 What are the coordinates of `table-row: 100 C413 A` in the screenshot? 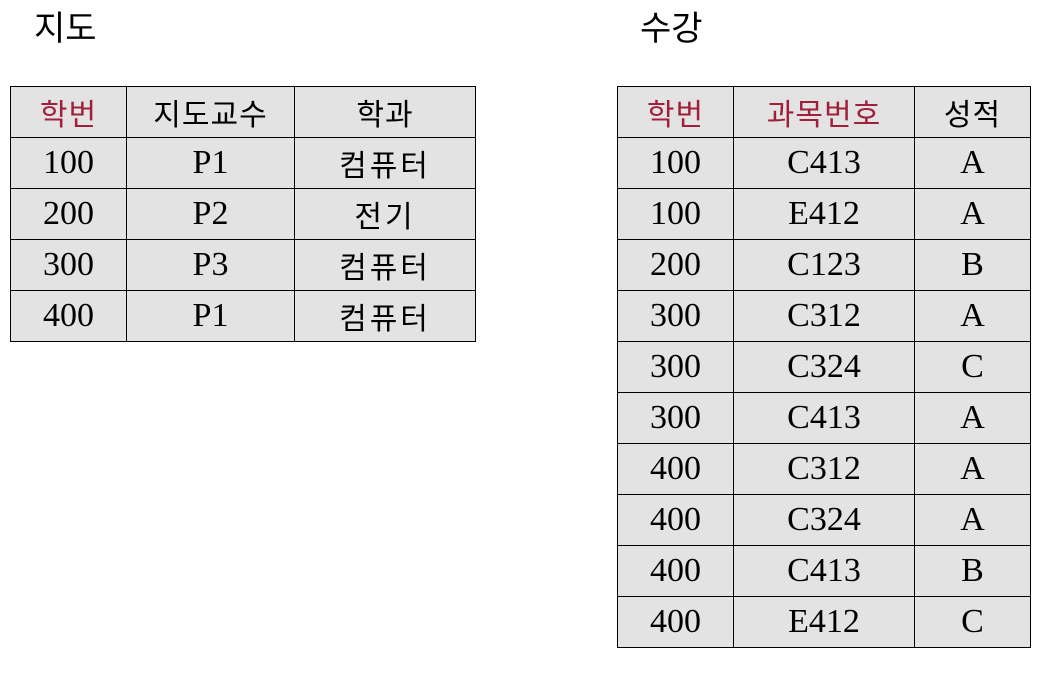 It's located at (824, 163).